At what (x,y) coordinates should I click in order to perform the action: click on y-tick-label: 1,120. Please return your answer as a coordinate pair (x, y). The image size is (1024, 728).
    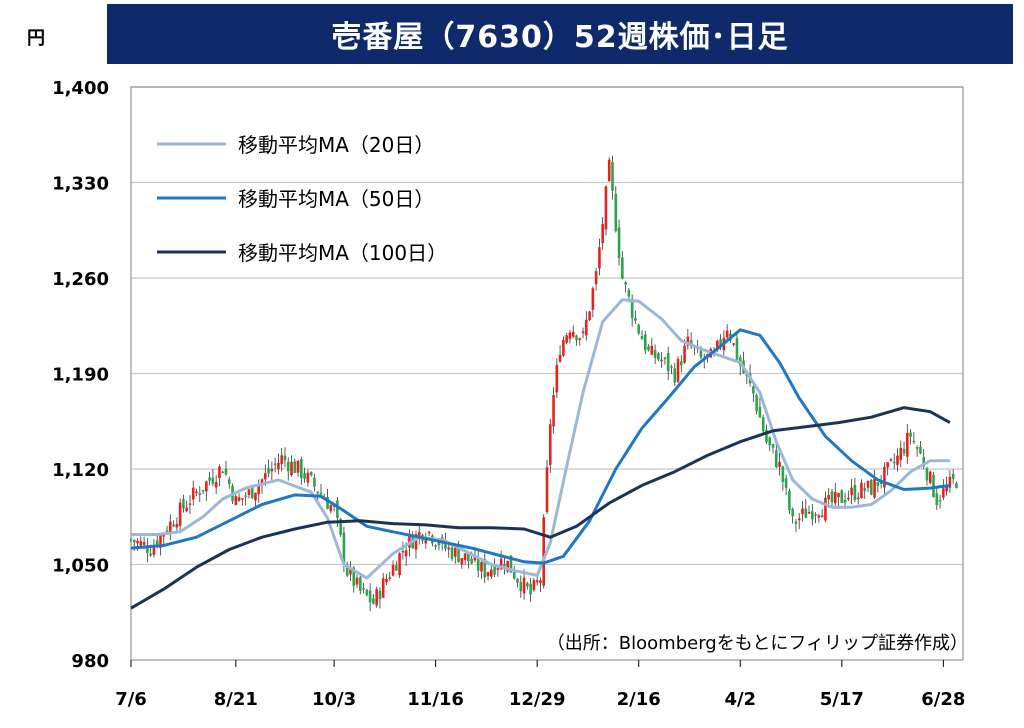
    Looking at the image, I should click on (80, 470).